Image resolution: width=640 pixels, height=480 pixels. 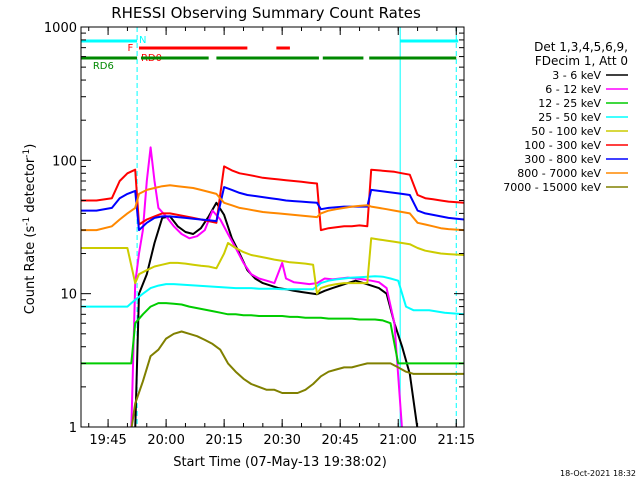 What do you see at coordinates (566, 131) in the screenshot?
I see `legend-label: 50 - 100 keV` at bounding box center [566, 131].